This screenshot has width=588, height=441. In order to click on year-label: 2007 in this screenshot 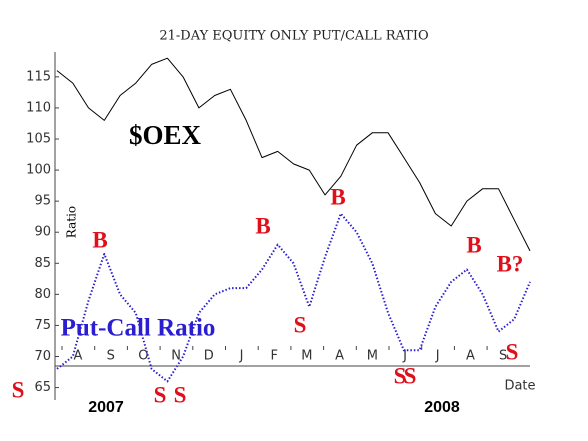, I will do `click(106, 407)`.